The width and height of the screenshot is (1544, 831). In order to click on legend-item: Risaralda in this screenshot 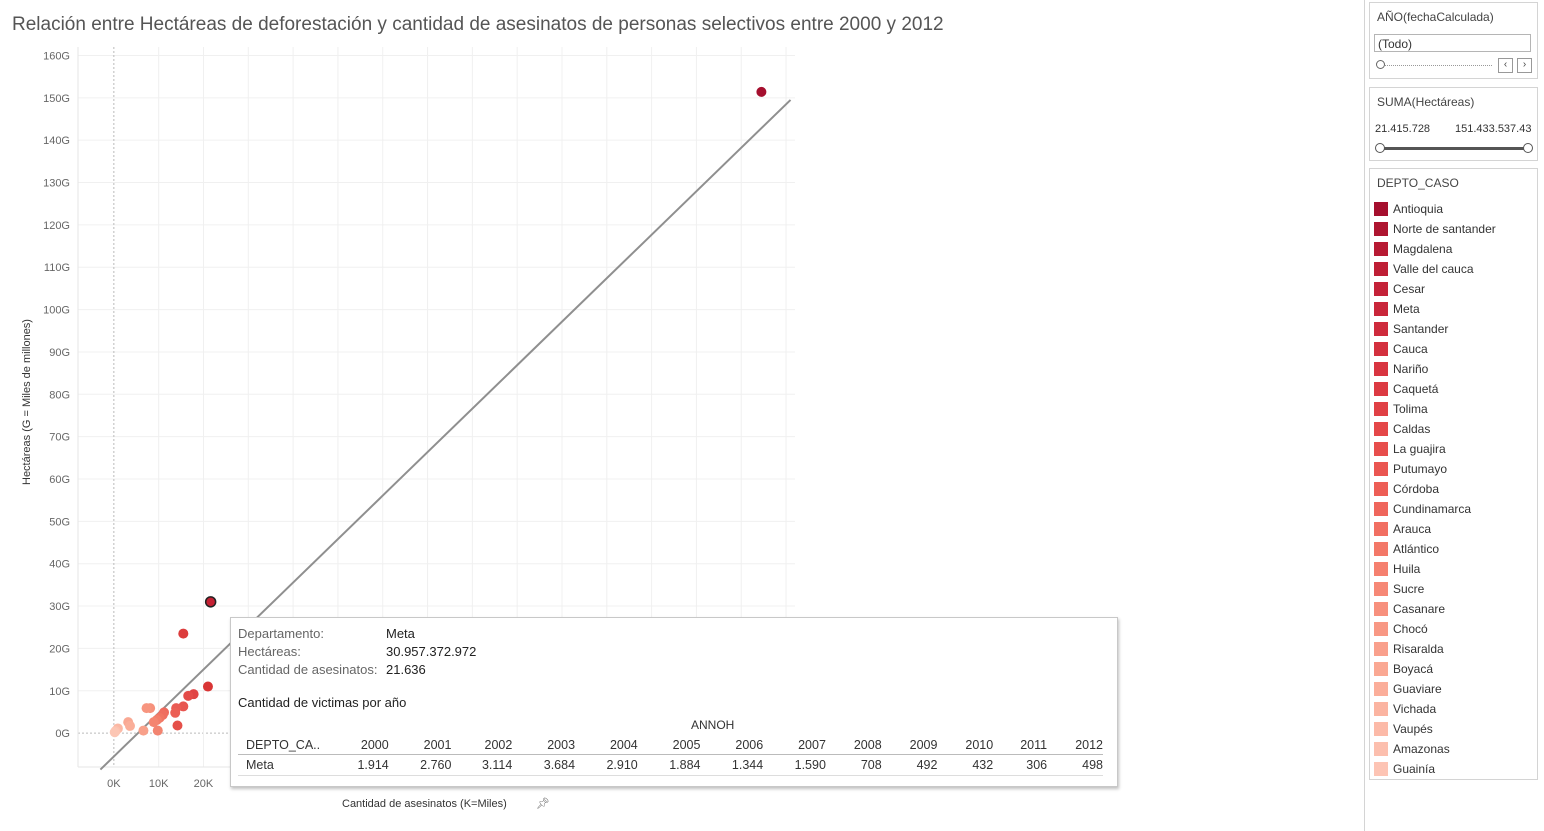, I will do `click(1454, 649)`.